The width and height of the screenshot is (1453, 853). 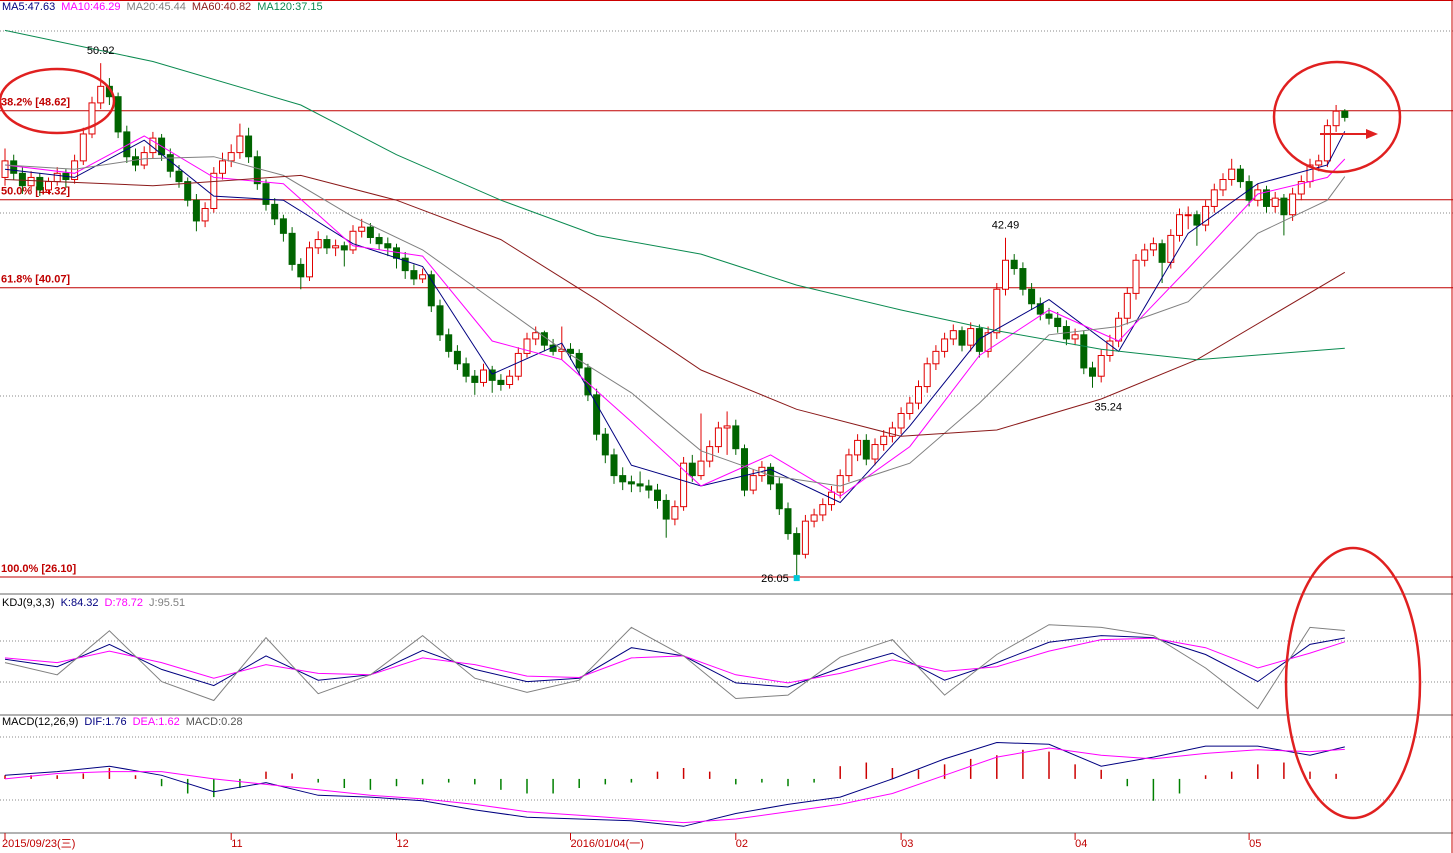 What do you see at coordinates (90, 7) in the screenshot?
I see `legend-entry: MA10:46.29` at bounding box center [90, 7].